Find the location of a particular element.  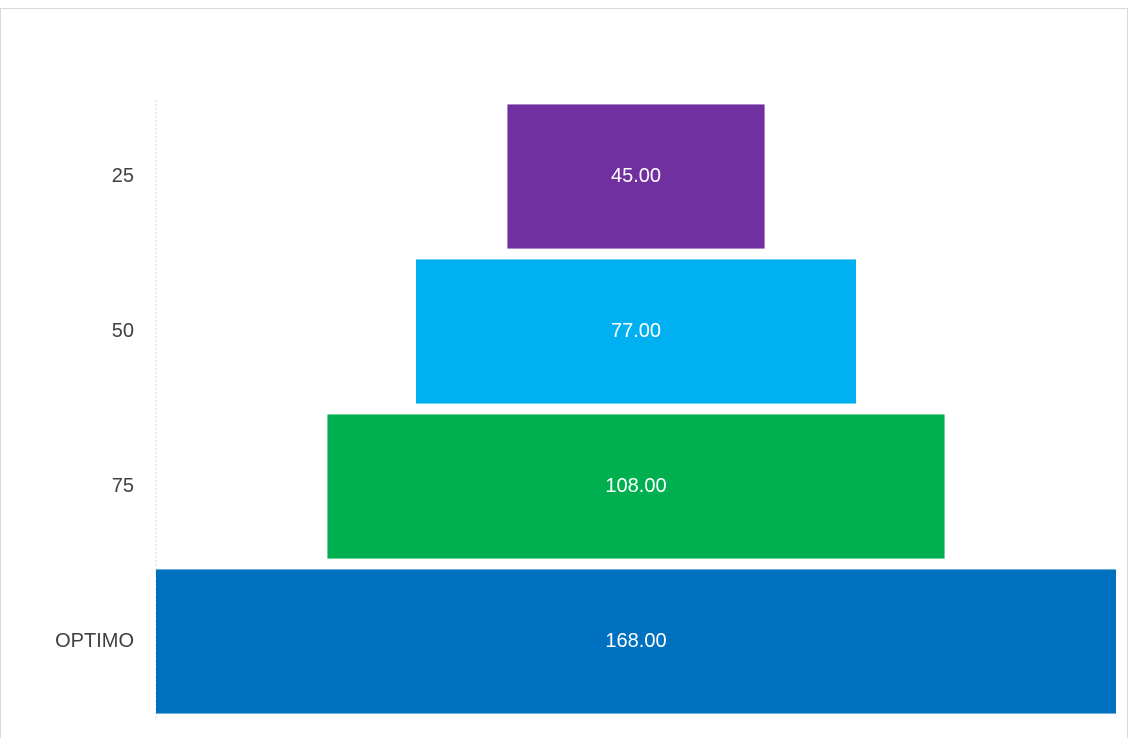

category-label: OPTIMO is located at coordinates (94, 641).